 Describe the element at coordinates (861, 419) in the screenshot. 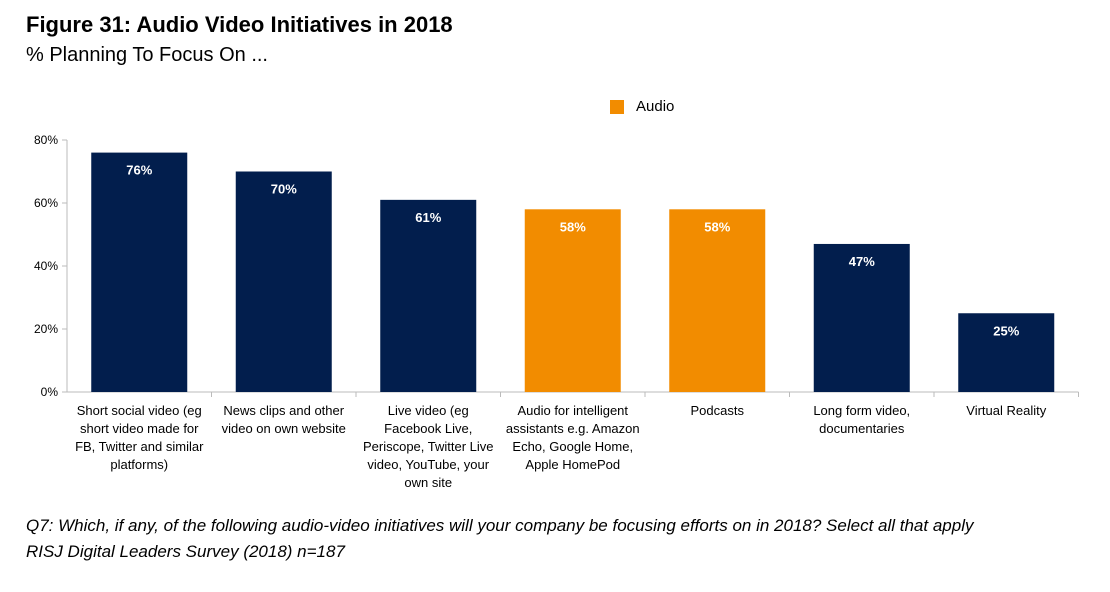

I see `x-tick-label: Long form video, documentaries` at that location.